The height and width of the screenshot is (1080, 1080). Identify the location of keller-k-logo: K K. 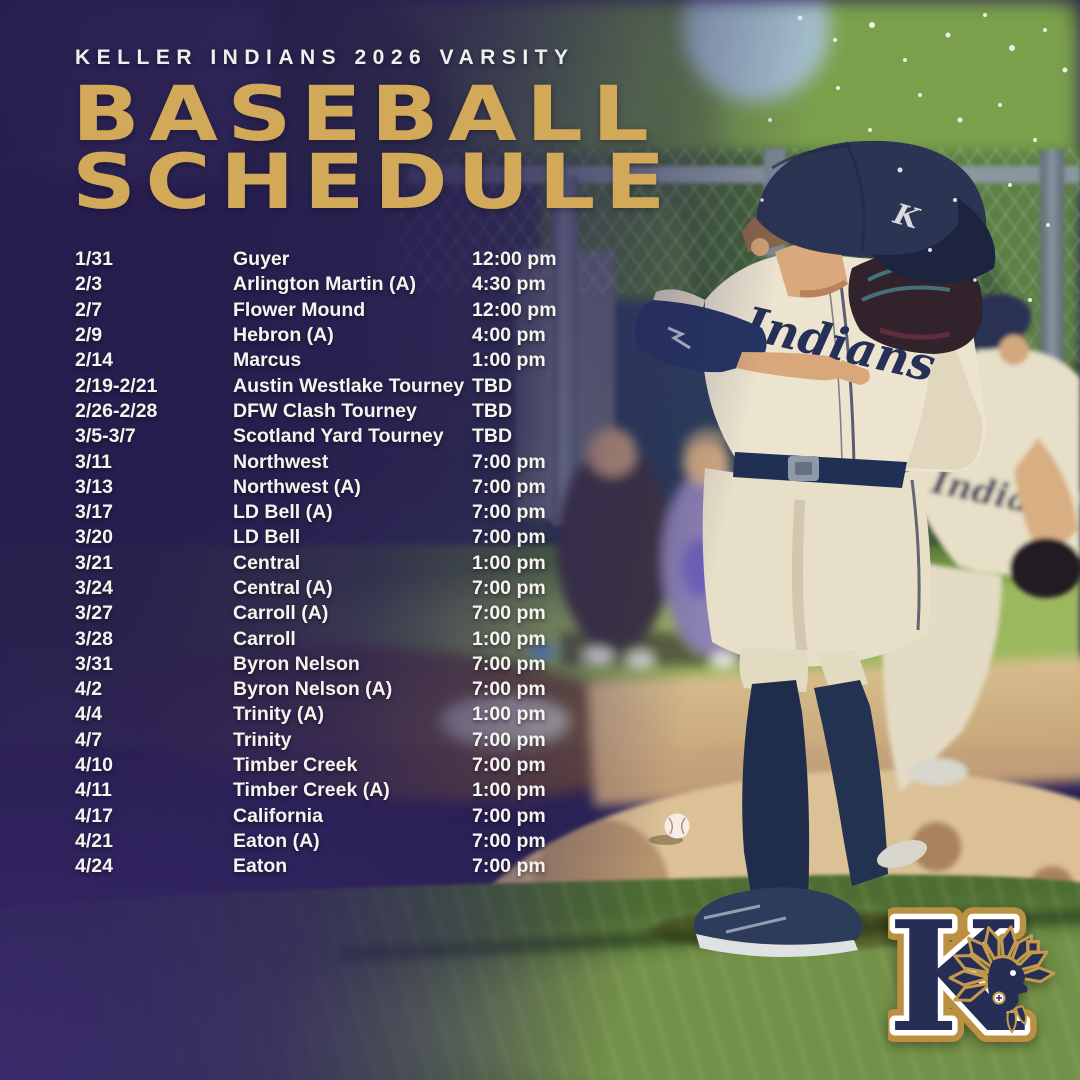
(972, 979).